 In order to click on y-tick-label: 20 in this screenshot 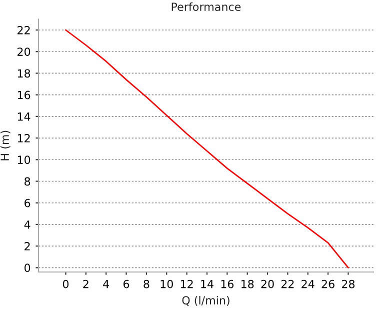, I will do `click(24, 52)`.